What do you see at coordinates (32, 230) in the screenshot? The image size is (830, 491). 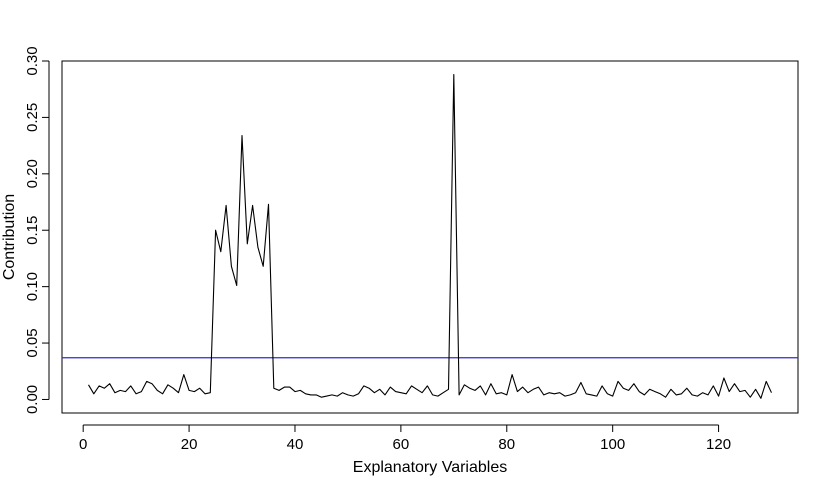 I see `y-tick-label: 0.15` at bounding box center [32, 230].